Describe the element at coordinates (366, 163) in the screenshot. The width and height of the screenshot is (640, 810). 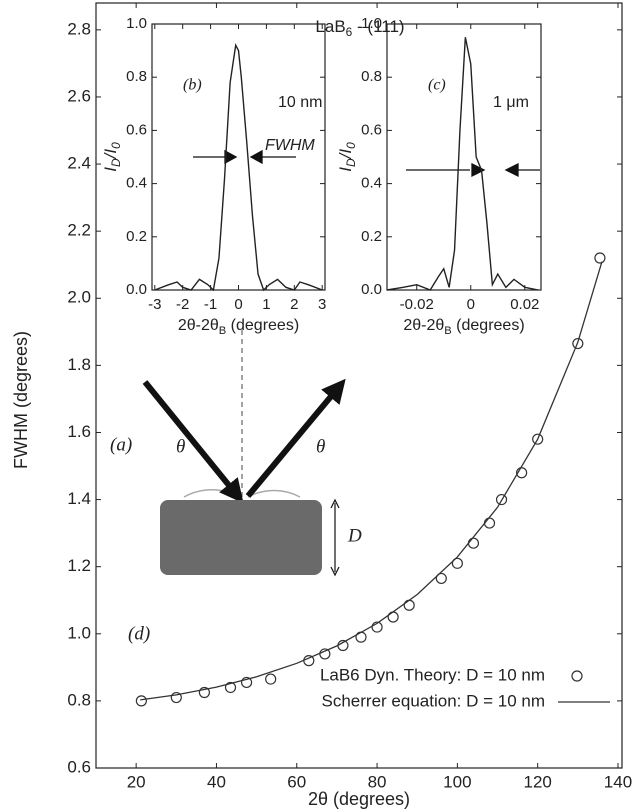
I see `fwhm-arrows` at that location.